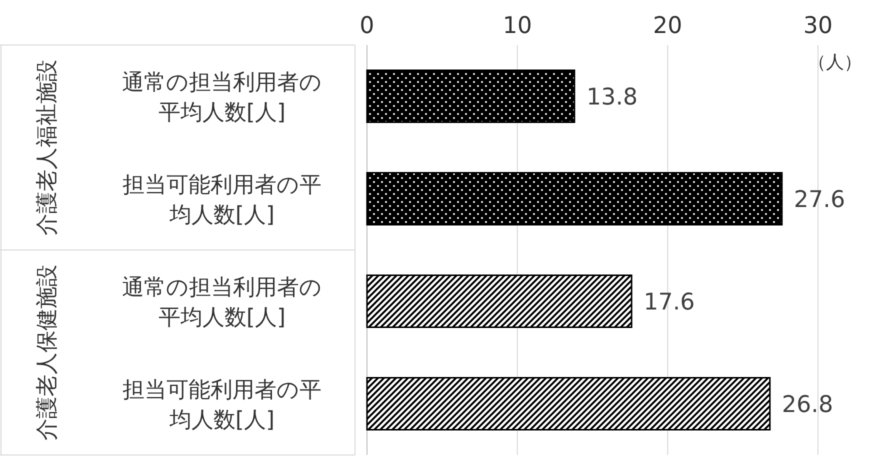 The height and width of the screenshot is (459, 869). What do you see at coordinates (818, 26) in the screenshot?
I see `x-tick-label: 30` at bounding box center [818, 26].